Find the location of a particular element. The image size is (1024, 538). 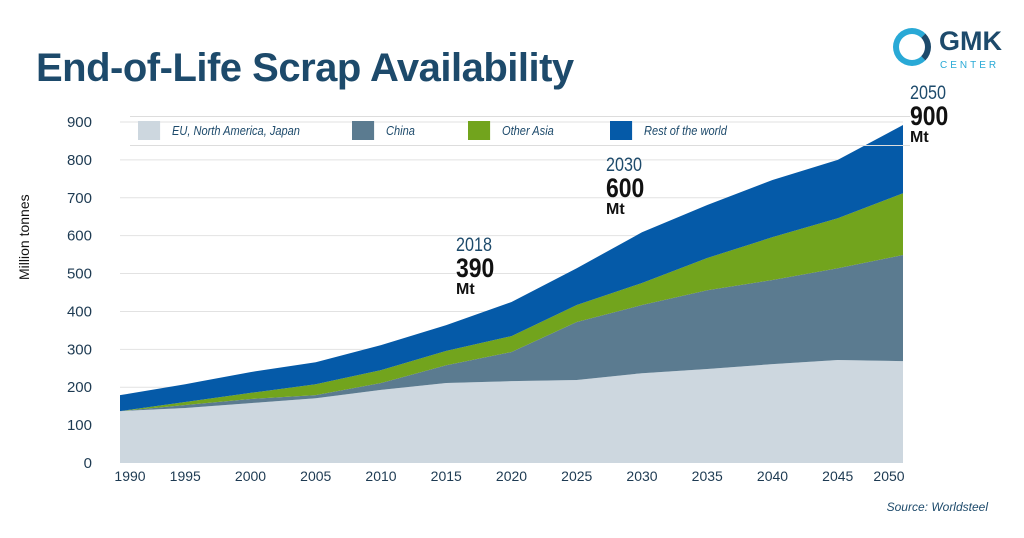

legend-label: EU, North America, Japan is located at coordinates (236, 130).